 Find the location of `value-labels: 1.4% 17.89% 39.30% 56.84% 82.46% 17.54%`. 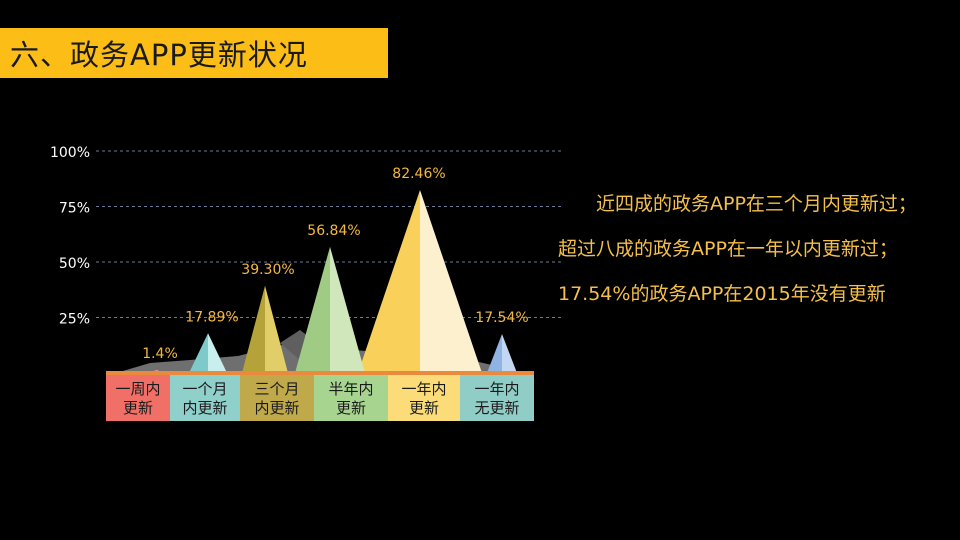

value-labels: 1.4% 17.89% 39.30% 56.84% 82.46% 17.54% is located at coordinates (335, 264).